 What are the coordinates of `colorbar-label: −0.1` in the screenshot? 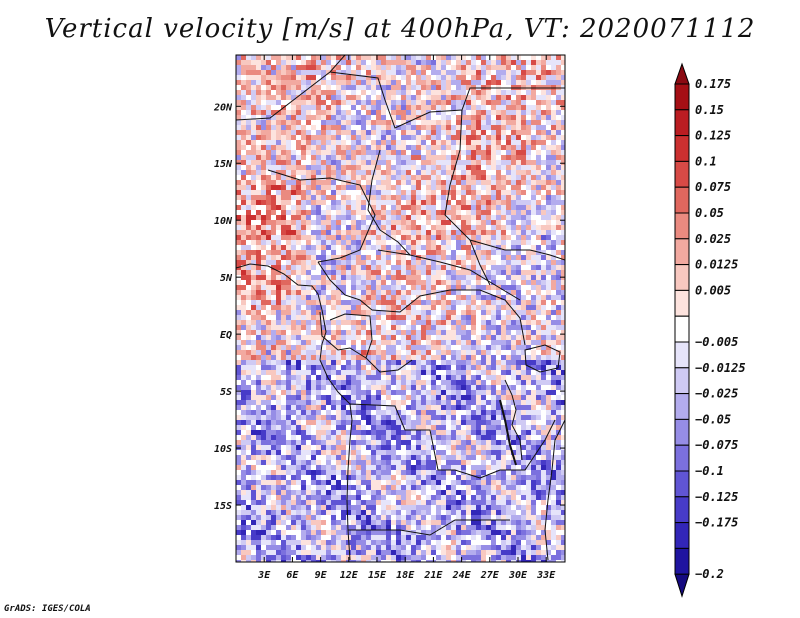 It's located at (709, 471).